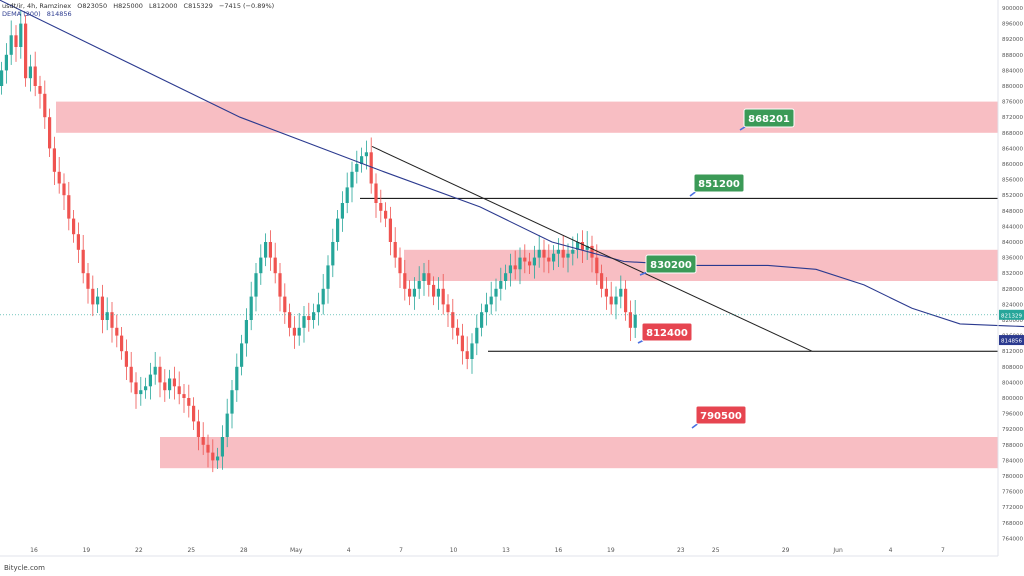 The image size is (1024, 576). What do you see at coordinates (579, 453) in the screenshot?
I see `zone-band` at bounding box center [579, 453].